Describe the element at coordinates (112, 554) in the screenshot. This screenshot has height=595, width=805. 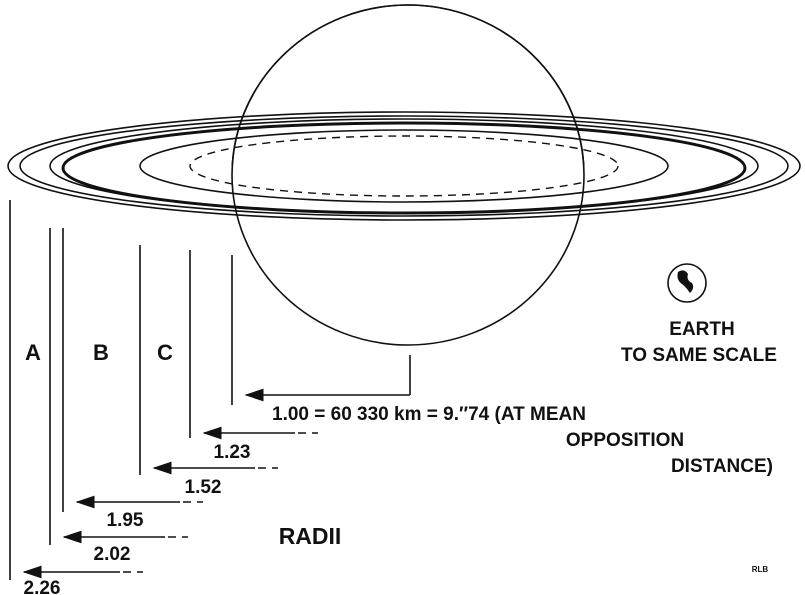
I see `radius-label: 2.02` at that location.